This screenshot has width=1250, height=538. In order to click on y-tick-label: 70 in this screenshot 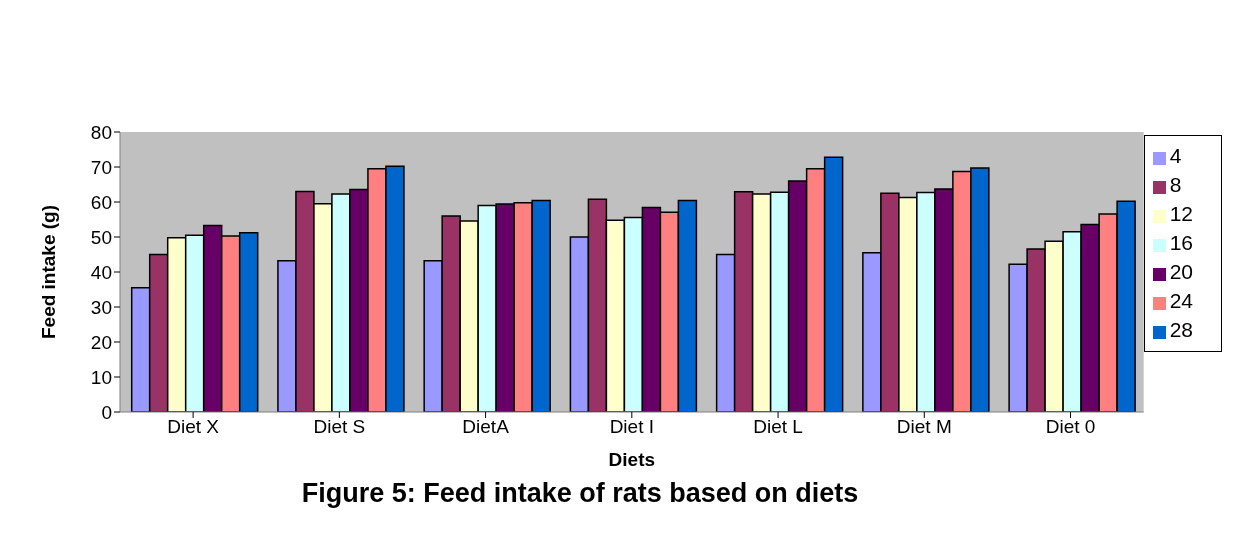, I will do `click(101, 167)`.